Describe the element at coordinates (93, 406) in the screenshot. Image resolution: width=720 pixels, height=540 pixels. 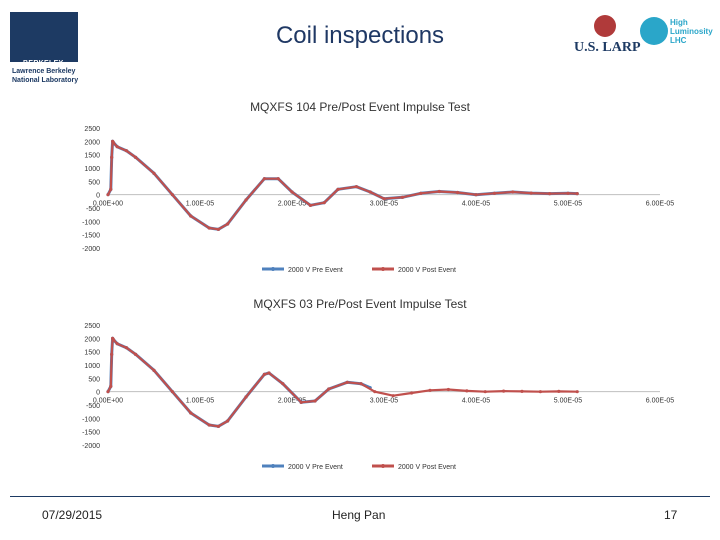
I see `y-tick-label: -500` at that location.